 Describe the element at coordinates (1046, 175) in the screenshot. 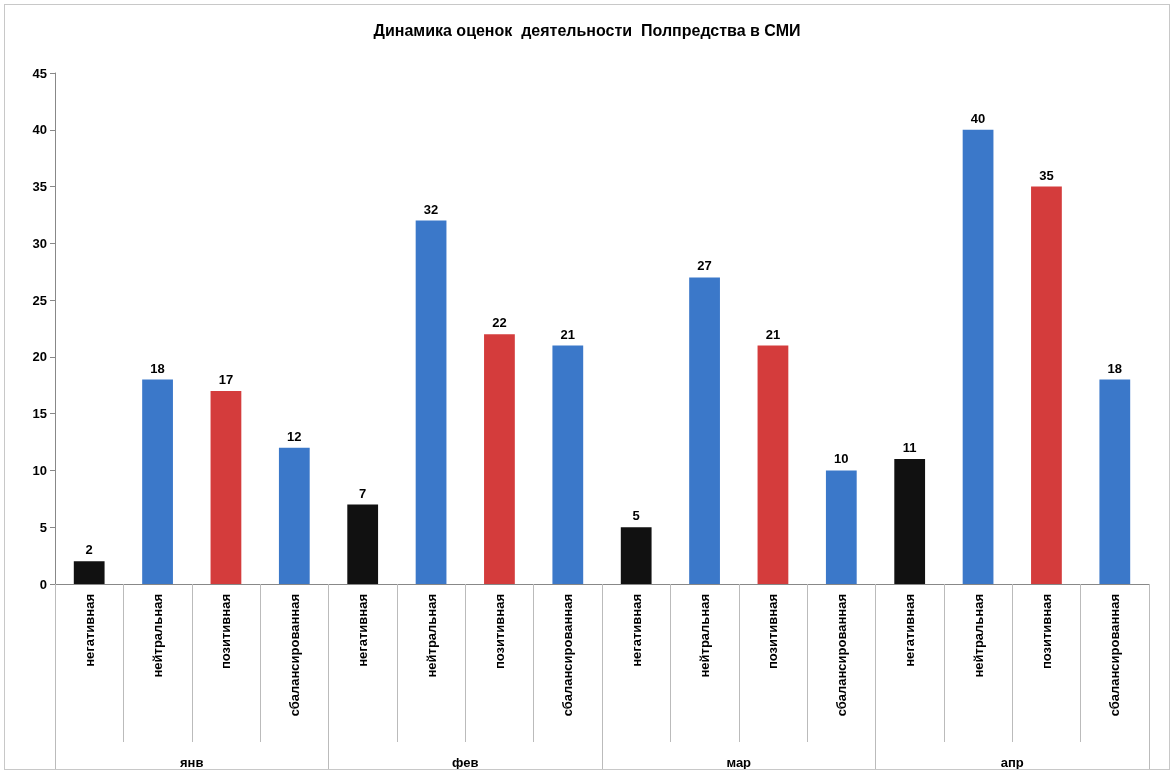

I see `data-label: 35` at that location.